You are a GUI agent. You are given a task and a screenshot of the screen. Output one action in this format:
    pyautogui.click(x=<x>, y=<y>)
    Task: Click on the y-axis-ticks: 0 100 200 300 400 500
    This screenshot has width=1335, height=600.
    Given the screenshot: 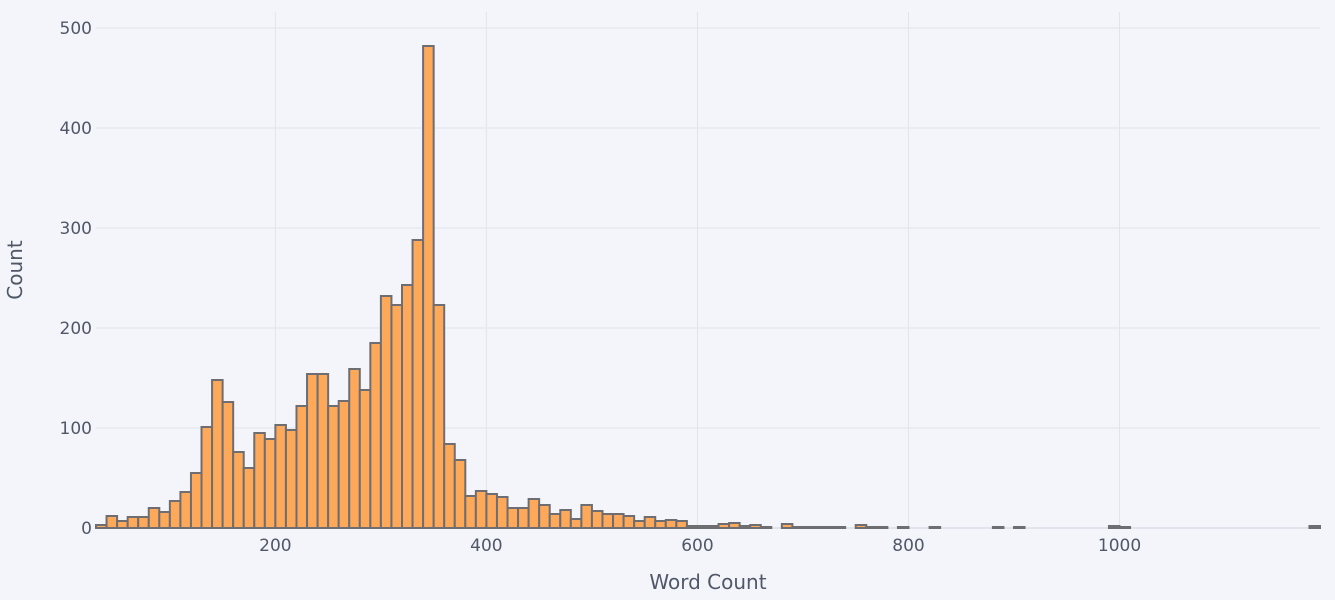 What is the action you would take?
    pyautogui.click(x=76, y=279)
    